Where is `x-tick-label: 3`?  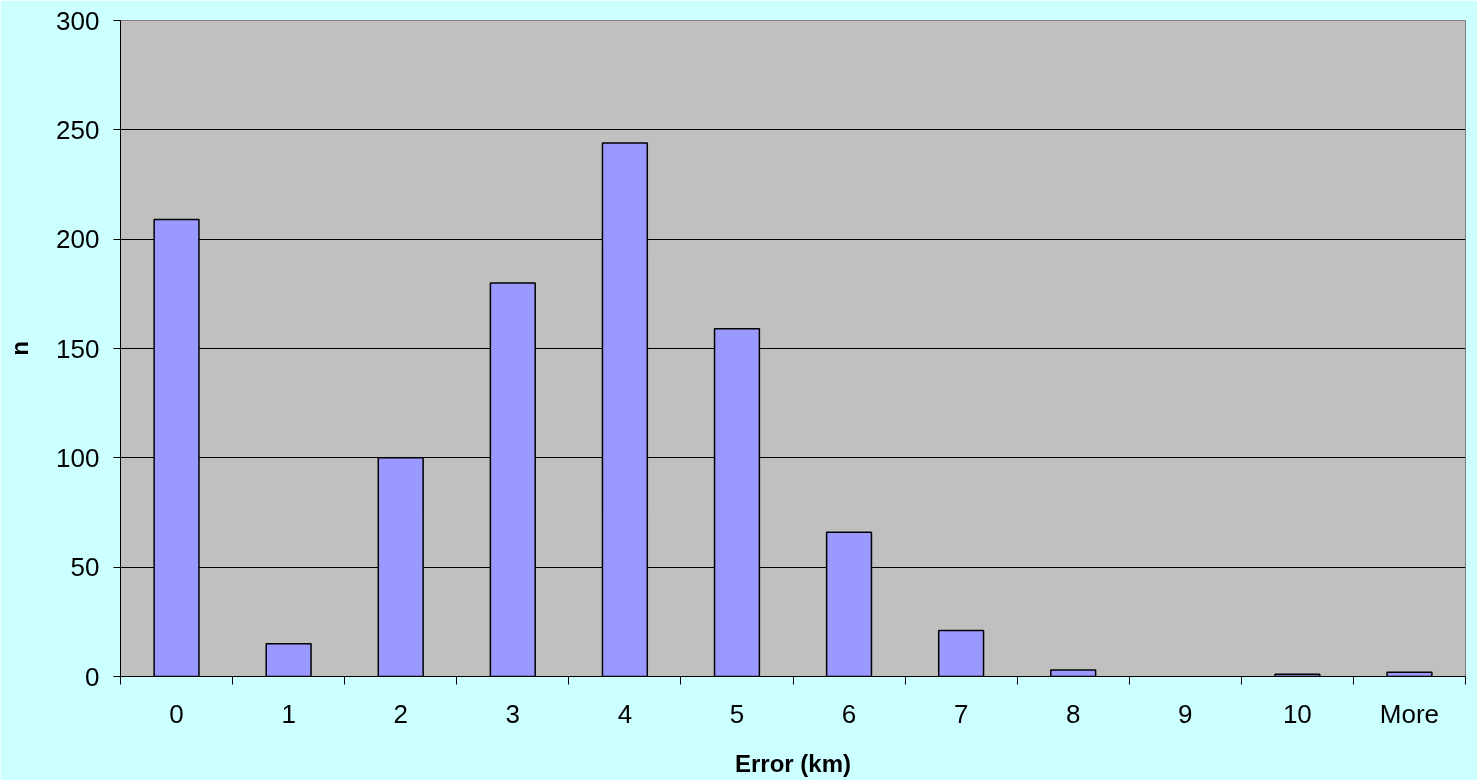 x-tick-label: 3 is located at coordinates (513, 713).